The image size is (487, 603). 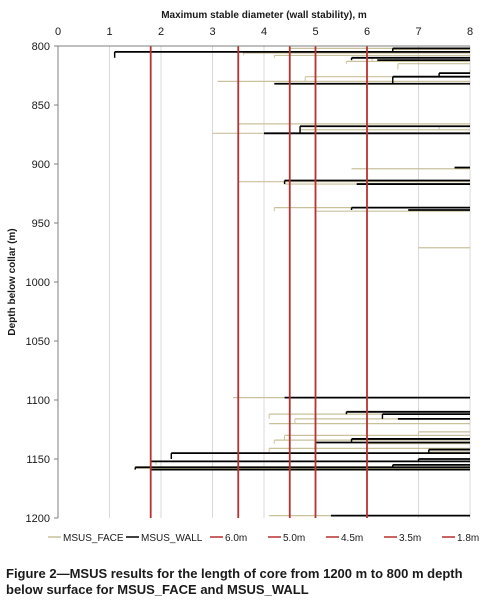 What do you see at coordinates (41, 165) in the screenshot?
I see `y-tick-label: 900` at bounding box center [41, 165].